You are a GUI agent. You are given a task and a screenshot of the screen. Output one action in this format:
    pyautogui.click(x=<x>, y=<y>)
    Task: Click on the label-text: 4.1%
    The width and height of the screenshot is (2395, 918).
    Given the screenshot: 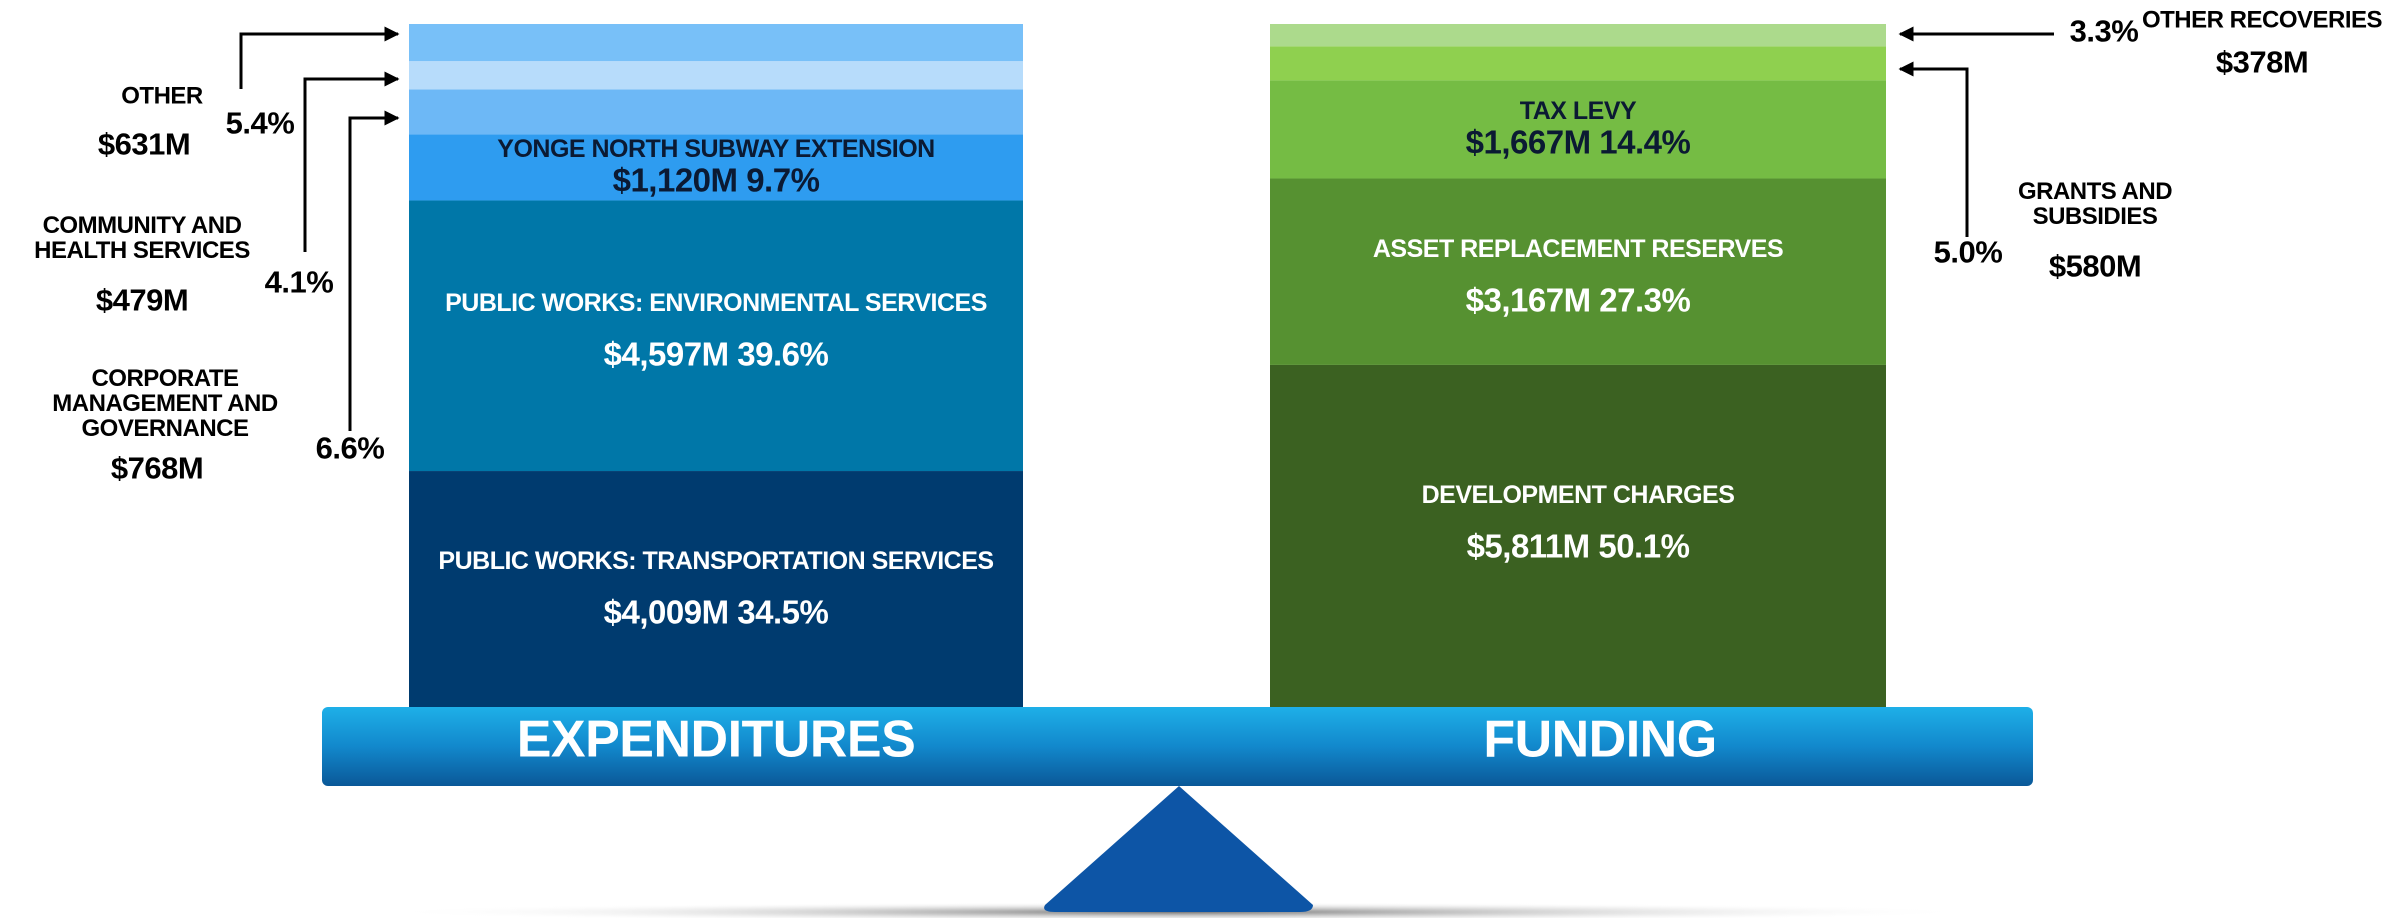 What is the action you would take?
    pyautogui.click(x=299, y=282)
    